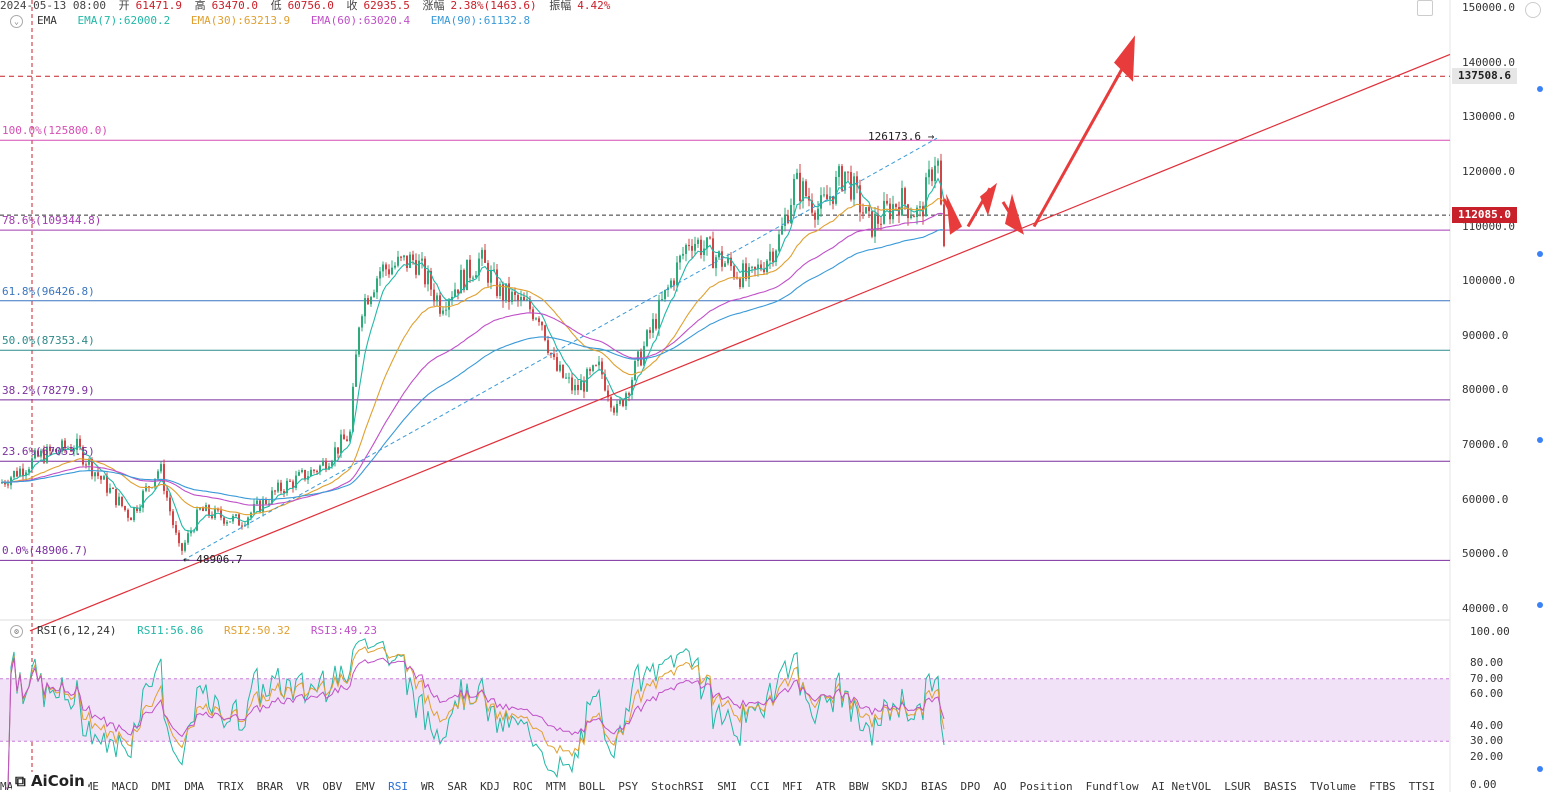 The height and width of the screenshot is (794, 1546). I want to click on indicator-tab-macd: MACD, so click(125, 786).